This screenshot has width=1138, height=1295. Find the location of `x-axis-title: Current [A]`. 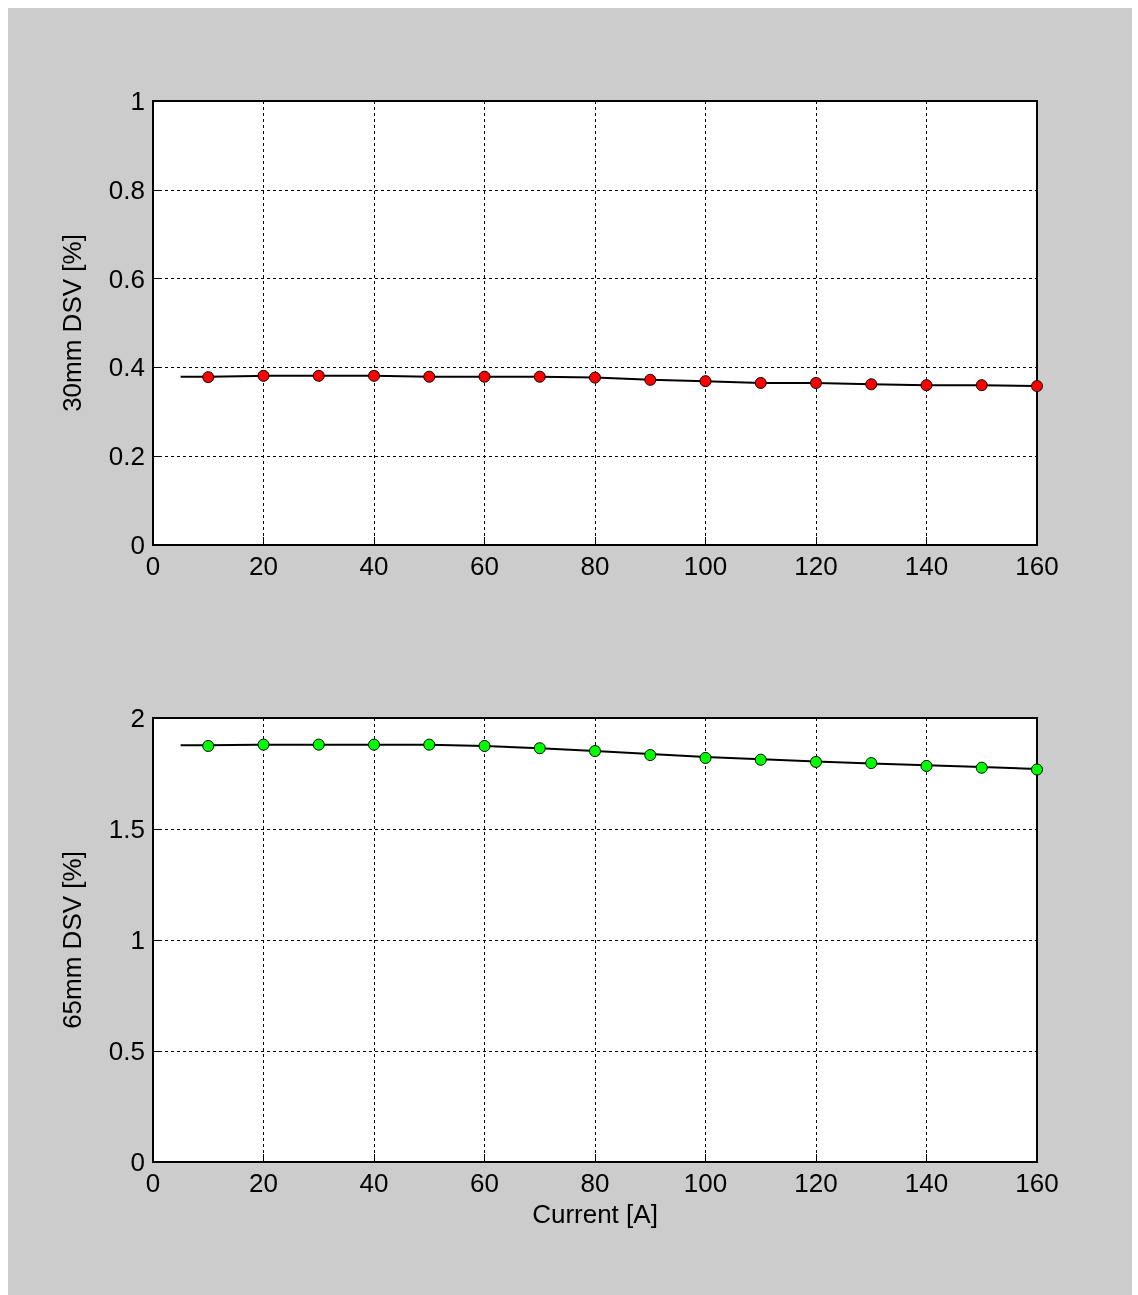

x-axis-title: Current [A] is located at coordinates (595, 1213).